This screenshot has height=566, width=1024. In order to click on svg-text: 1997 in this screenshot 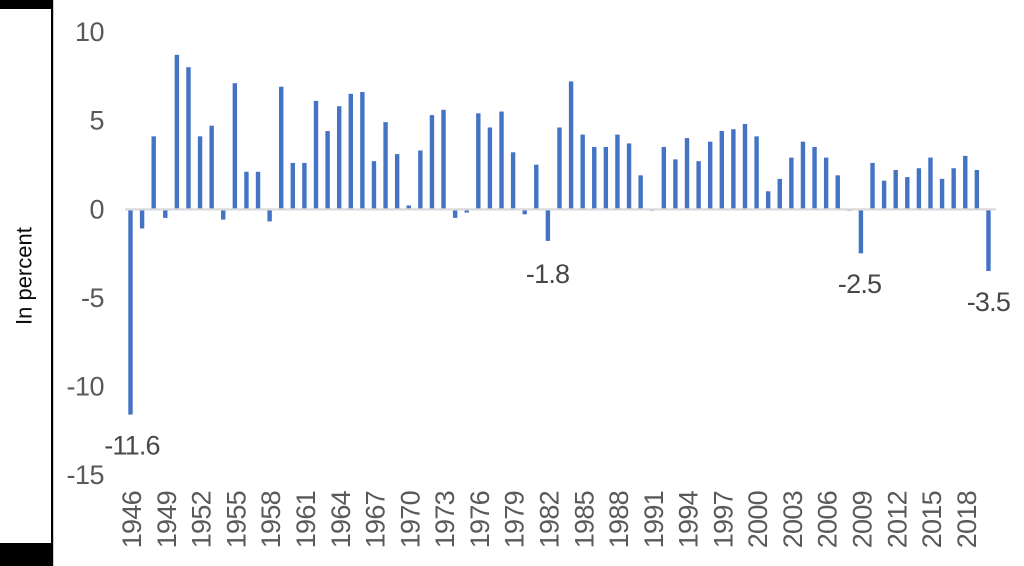, I will do `click(723, 519)`.